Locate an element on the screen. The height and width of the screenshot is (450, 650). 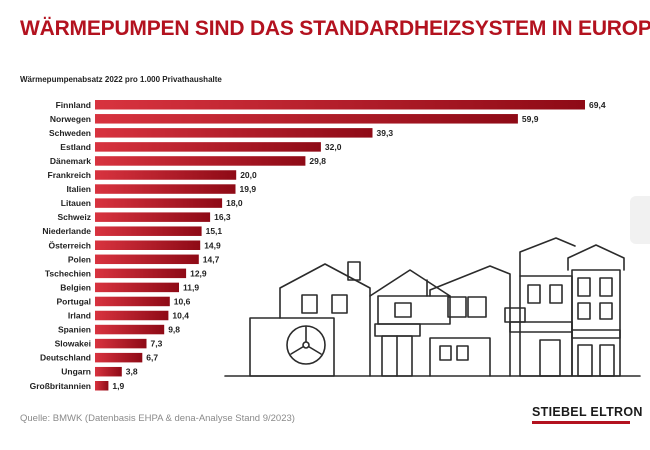
category-label: Österreich is located at coordinates (69, 245).